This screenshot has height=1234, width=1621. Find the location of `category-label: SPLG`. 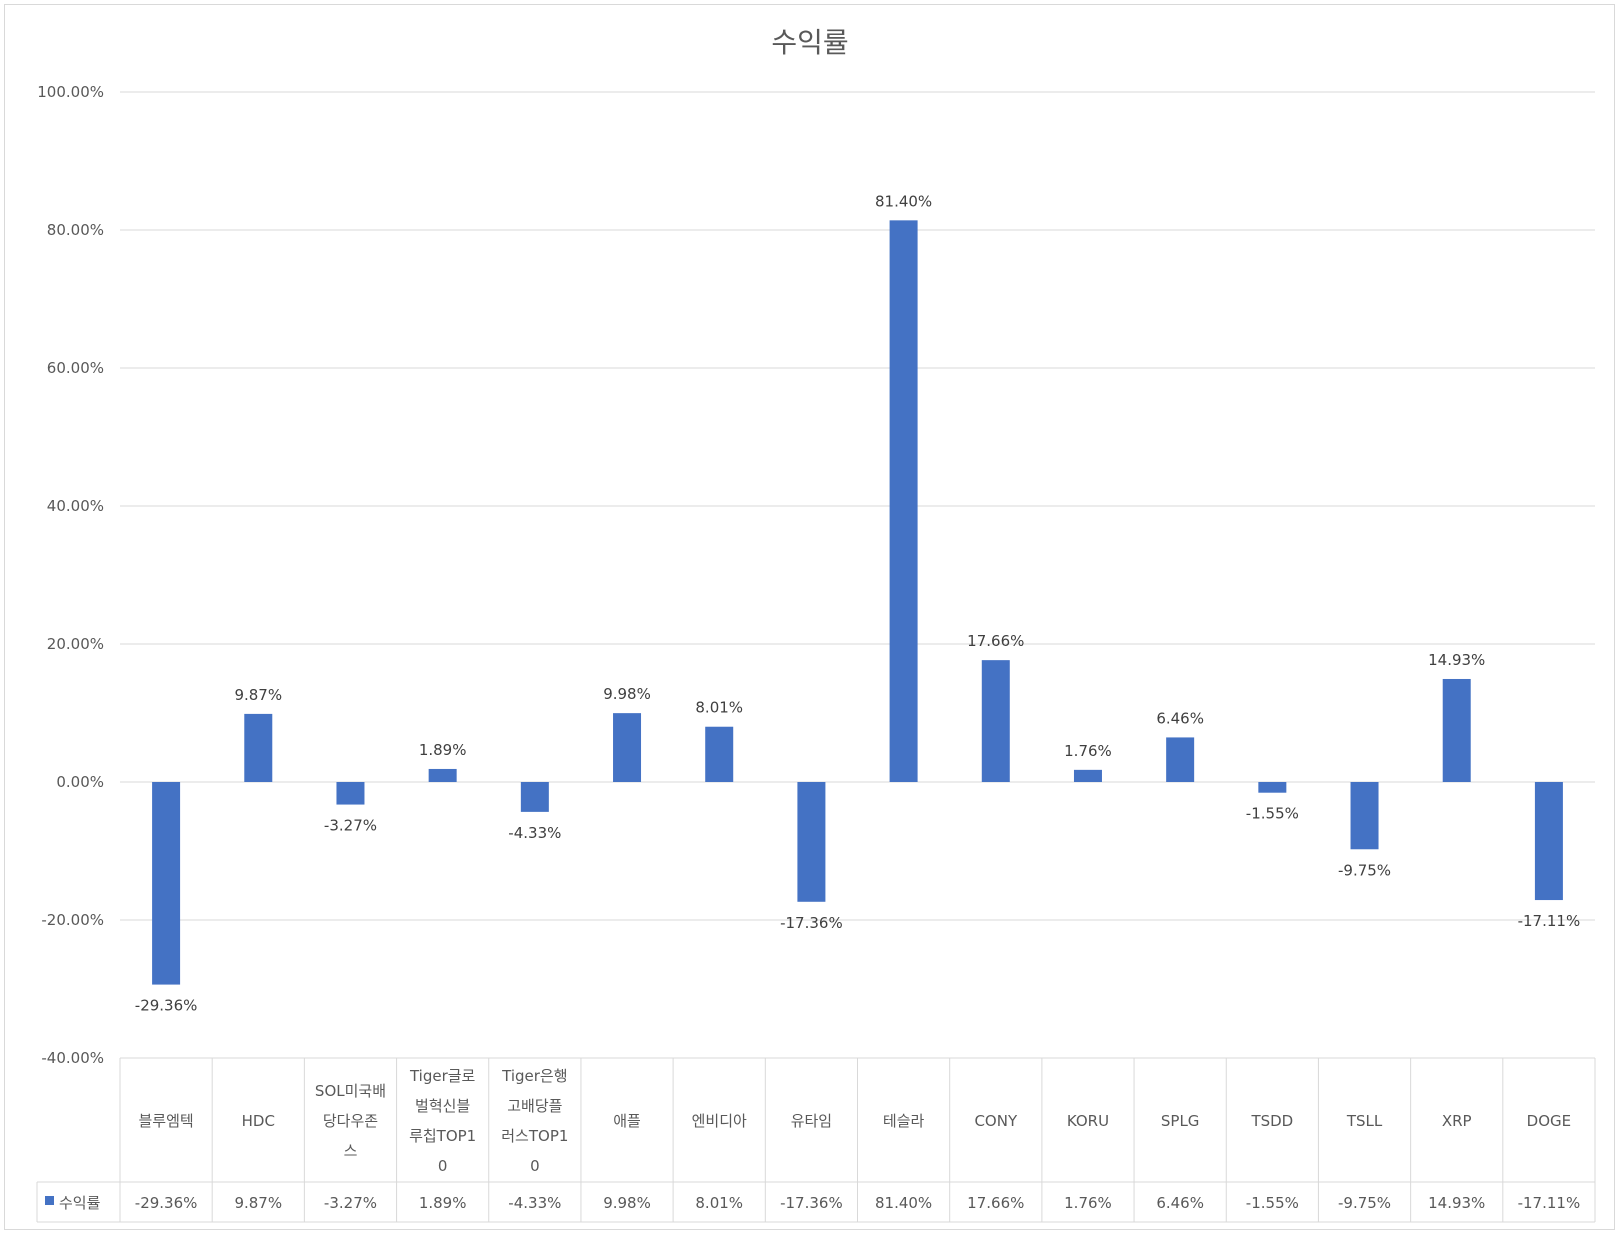

category-label: SPLG is located at coordinates (1180, 1121).